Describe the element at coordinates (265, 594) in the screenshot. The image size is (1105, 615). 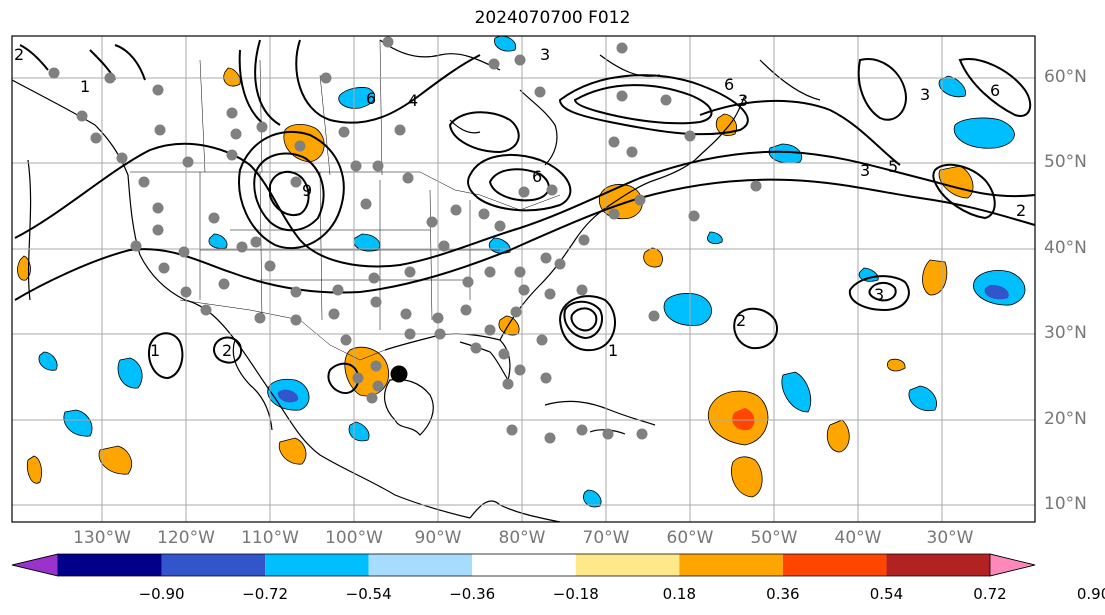
I see `colorbar-tick-label: −0.72` at that location.